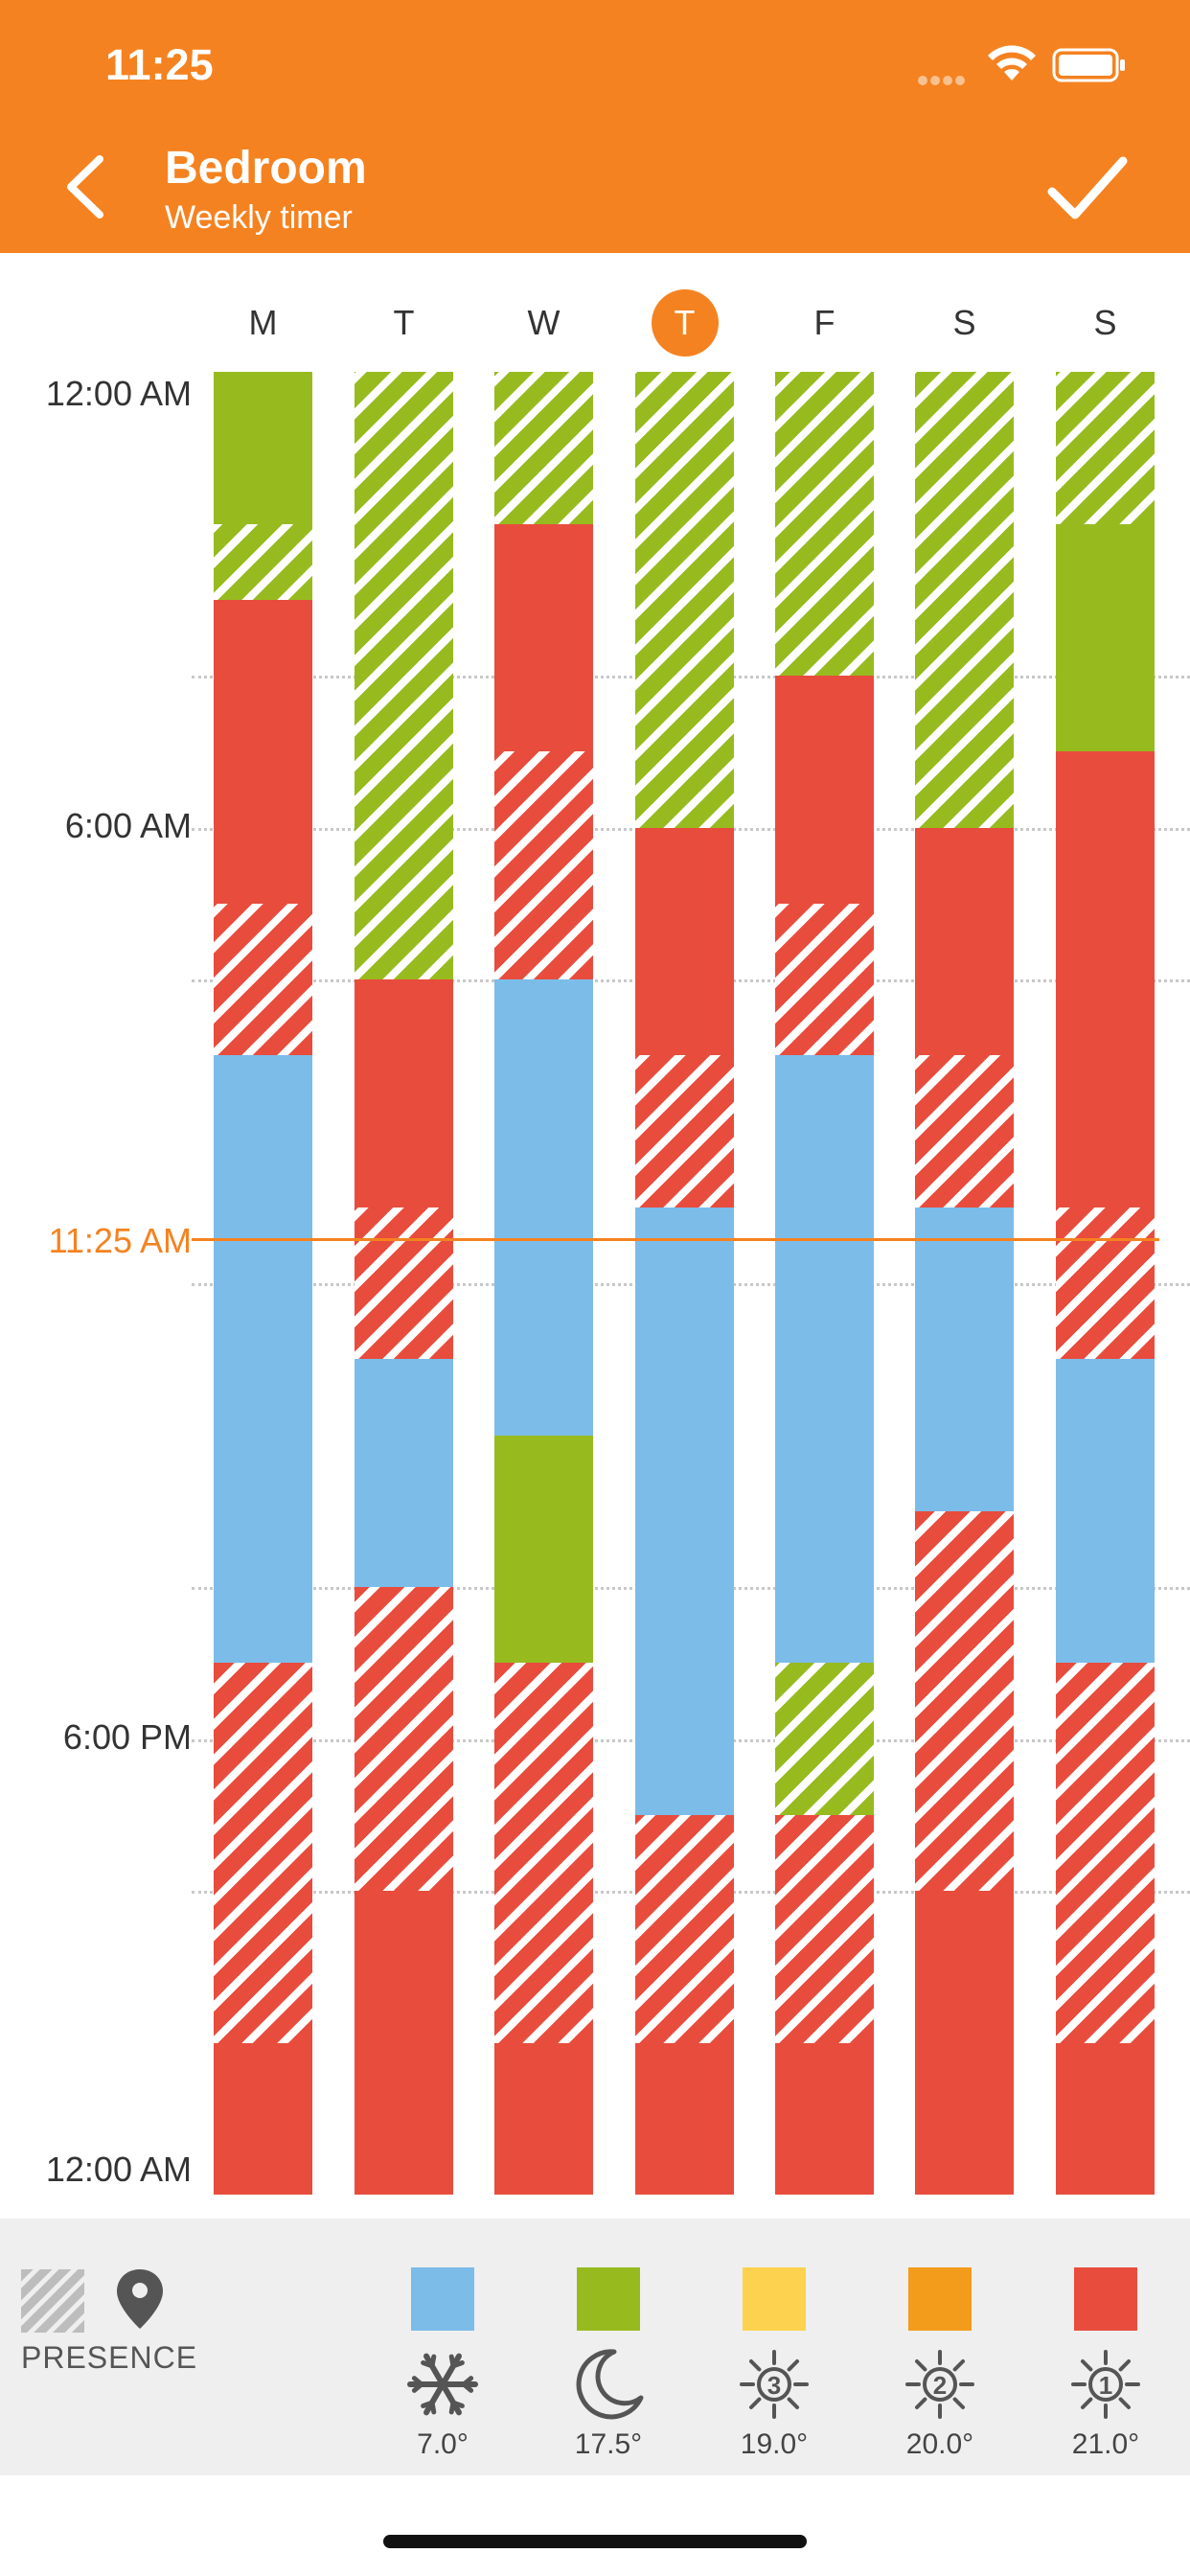 This screenshot has width=1190, height=2576. Describe the element at coordinates (119, 393) in the screenshot. I see `time-label-12am: 12:00 AM` at that location.